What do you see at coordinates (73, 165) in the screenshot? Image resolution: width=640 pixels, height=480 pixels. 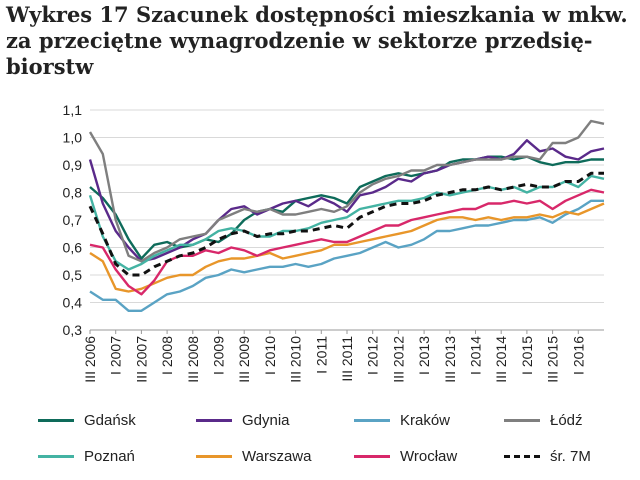 I see `y-tick-label: 0,9` at bounding box center [73, 165].